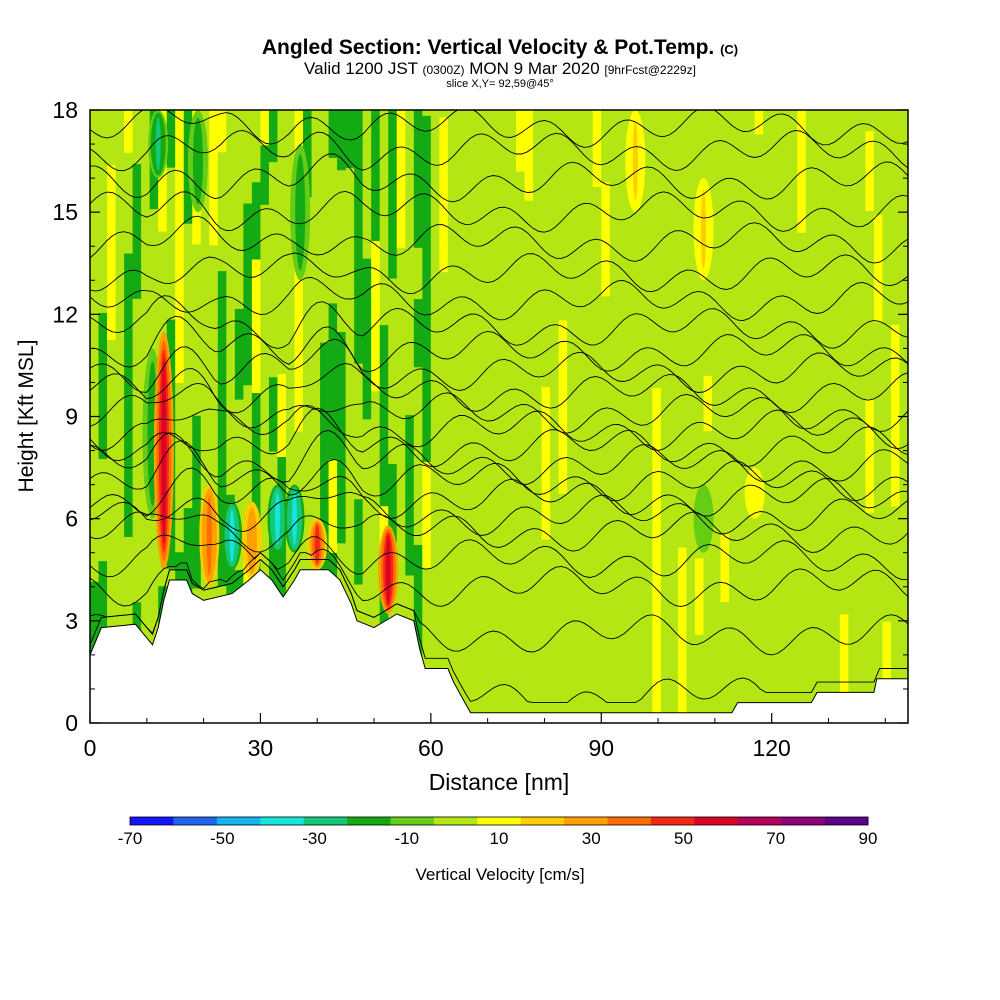 The height and width of the screenshot is (1000, 1000). I want to click on terrain-profile, so click(499, 646).